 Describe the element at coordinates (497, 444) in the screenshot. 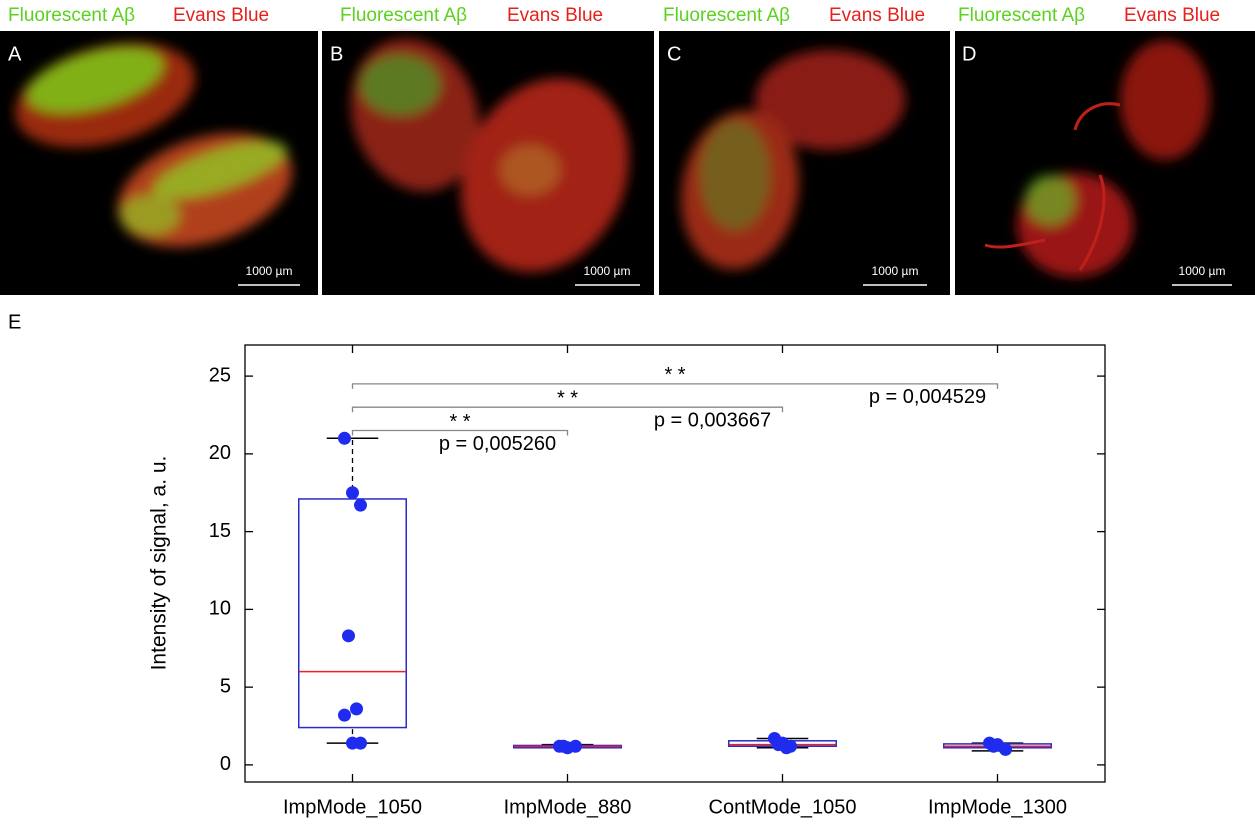

I see `p-value: p = 0,005260` at that location.